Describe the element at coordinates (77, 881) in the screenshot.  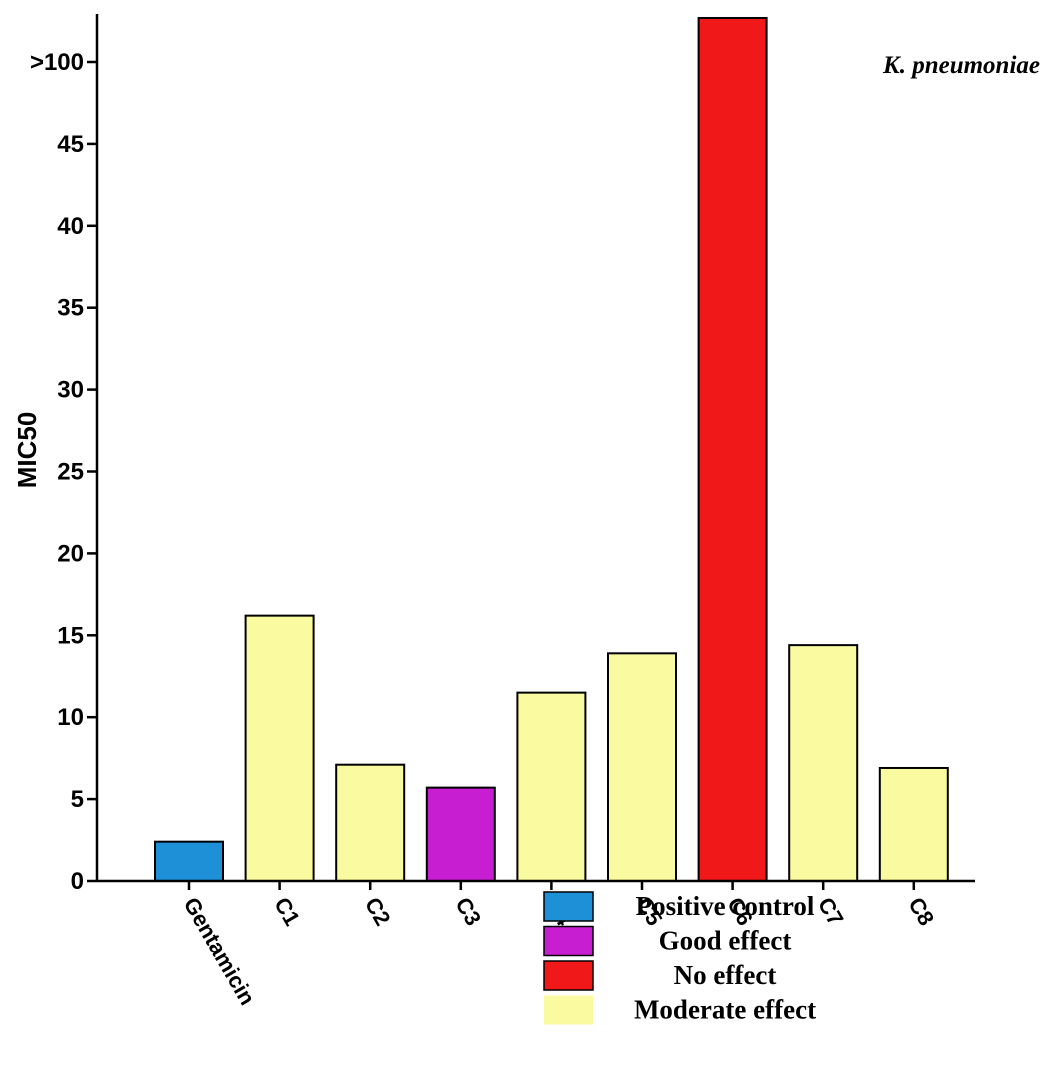
I see `y-tick-label: 0` at that location.